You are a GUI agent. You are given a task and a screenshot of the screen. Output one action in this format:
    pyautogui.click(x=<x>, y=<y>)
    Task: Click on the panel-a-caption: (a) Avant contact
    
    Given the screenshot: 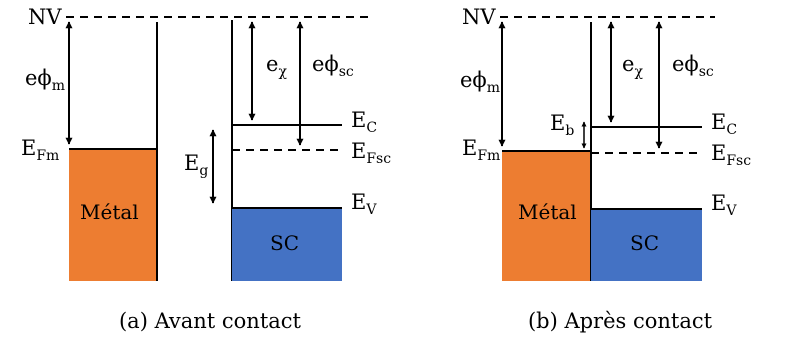 What is the action you would take?
    pyautogui.click(x=210, y=321)
    